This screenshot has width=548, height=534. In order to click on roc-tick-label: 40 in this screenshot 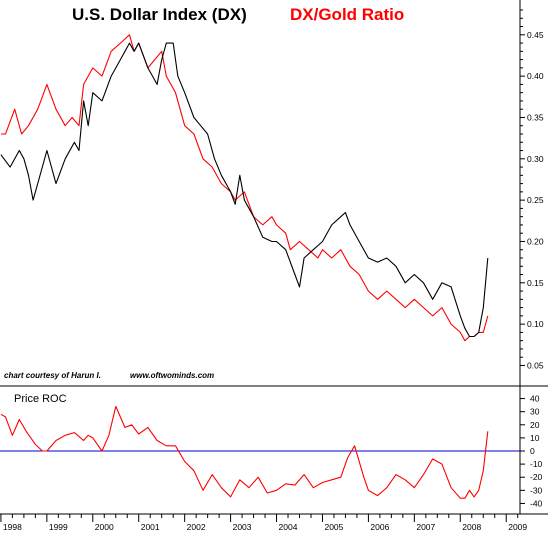, I will do `click(535, 399)`.